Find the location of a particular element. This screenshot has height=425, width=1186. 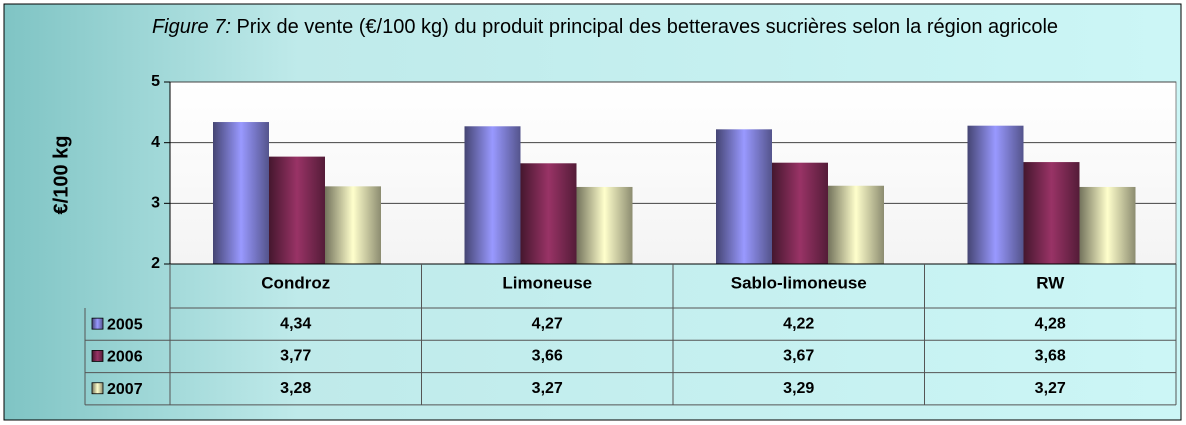

x-tick-label: Condroz is located at coordinates (295, 282).